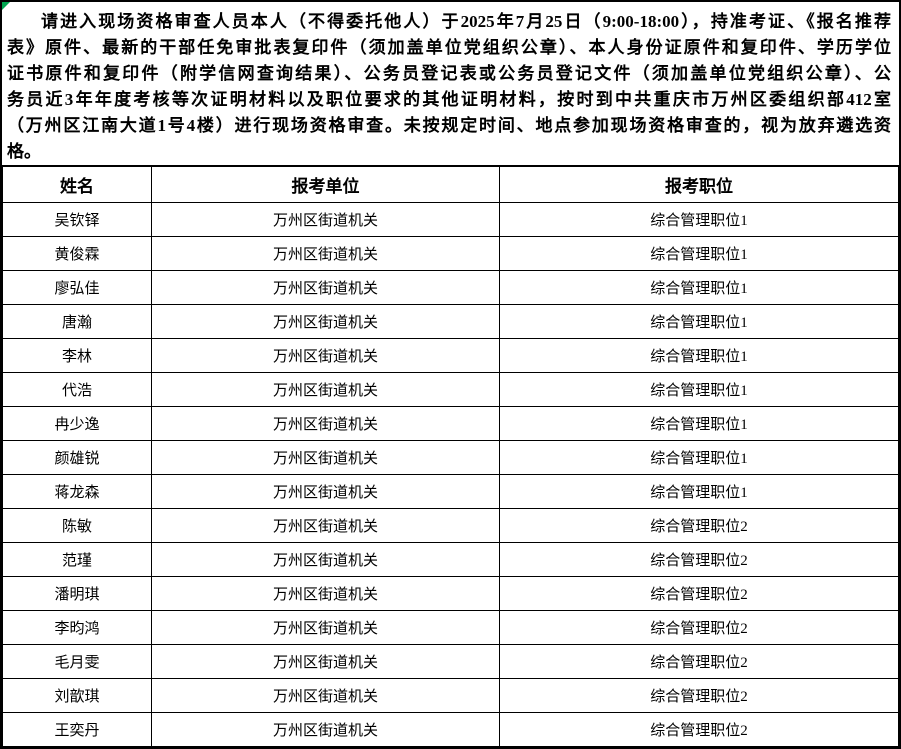 The height and width of the screenshot is (749, 901). I want to click on table-row: 潘明琪 万州区街道机关 综合管理职位2, so click(450, 593).